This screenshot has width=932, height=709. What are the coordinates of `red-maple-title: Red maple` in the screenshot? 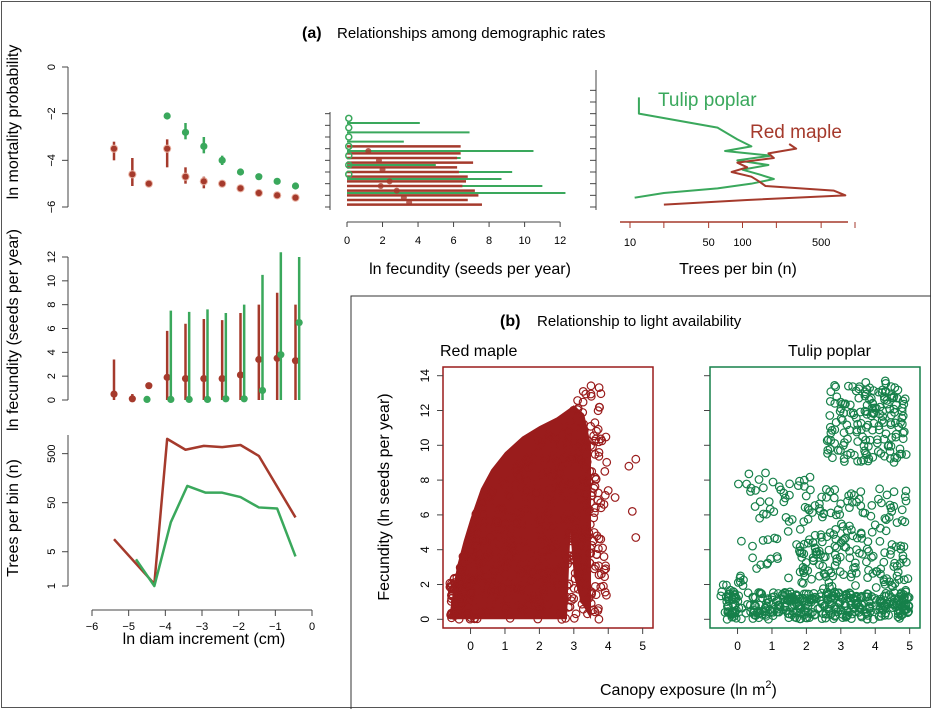 It's located at (478, 351).